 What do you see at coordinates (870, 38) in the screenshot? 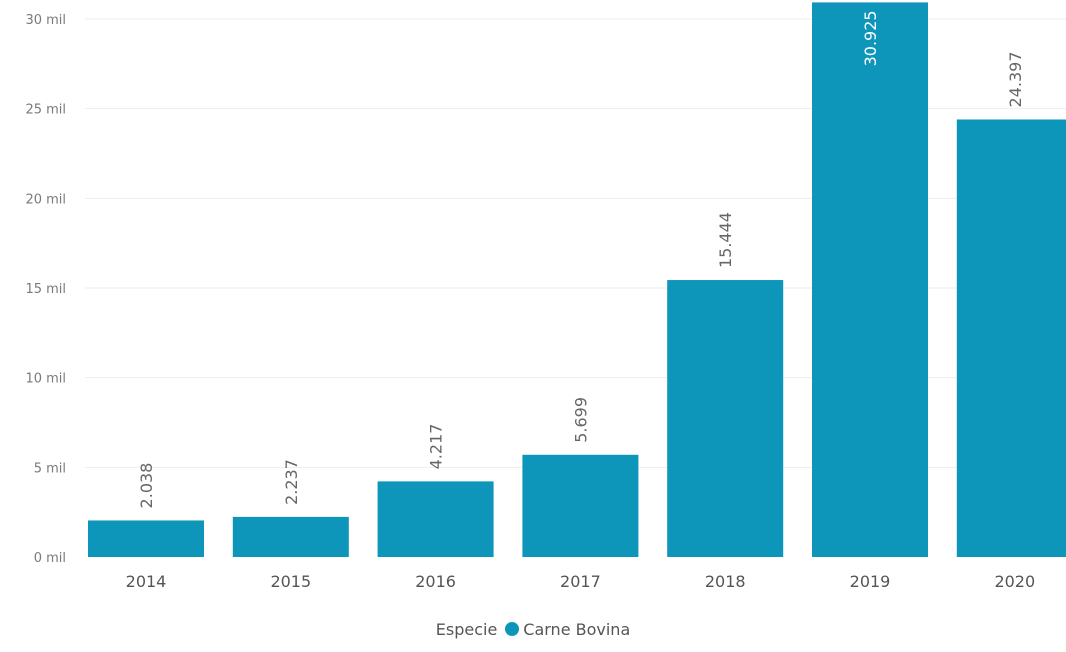
I see `data-label-2019: 30.925` at bounding box center [870, 38].